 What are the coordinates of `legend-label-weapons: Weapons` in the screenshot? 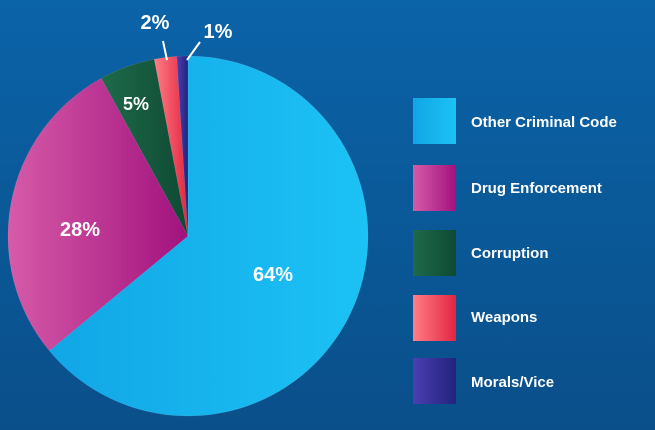 It's located at (504, 317).